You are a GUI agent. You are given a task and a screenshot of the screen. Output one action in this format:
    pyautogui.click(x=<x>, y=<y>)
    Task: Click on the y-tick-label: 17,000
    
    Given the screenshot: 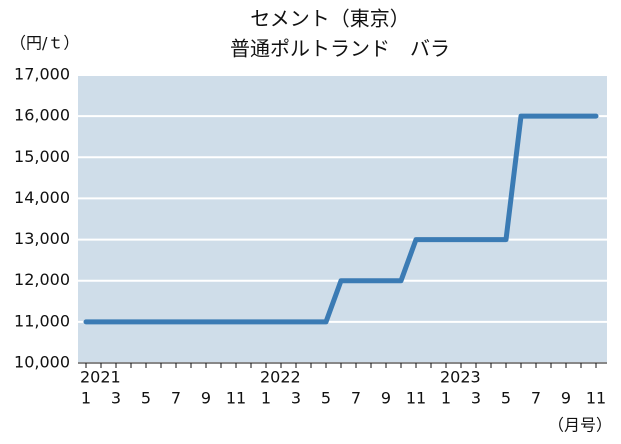 What is the action you would take?
    pyautogui.click(x=42, y=74)
    